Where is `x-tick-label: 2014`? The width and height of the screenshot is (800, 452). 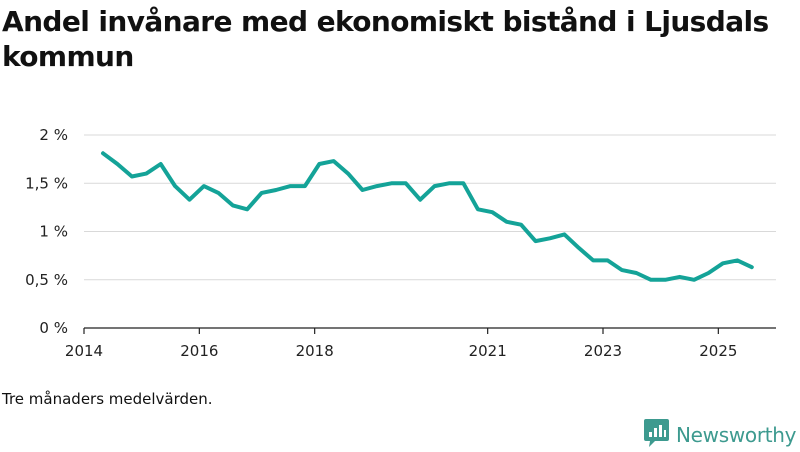
x-tick-label: 2014 is located at coordinates (84, 351).